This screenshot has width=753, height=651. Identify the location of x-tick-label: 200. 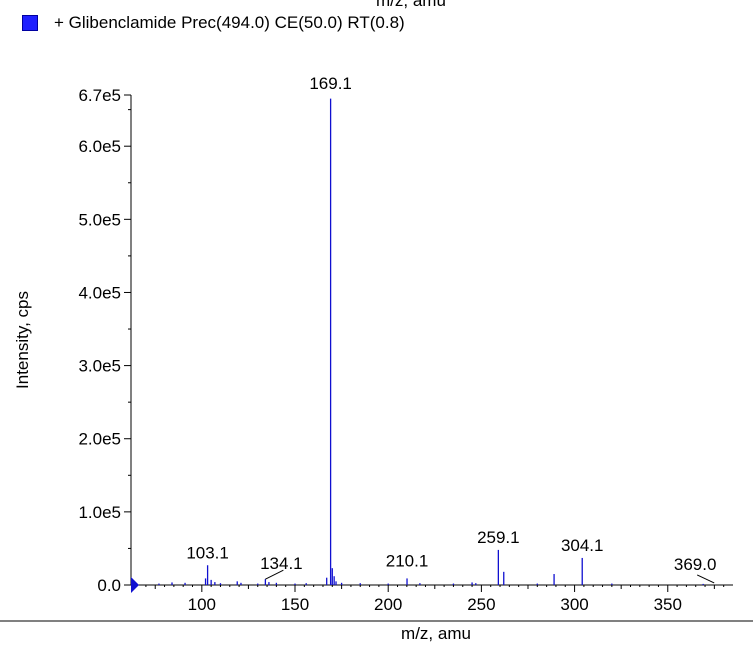
(388, 604).